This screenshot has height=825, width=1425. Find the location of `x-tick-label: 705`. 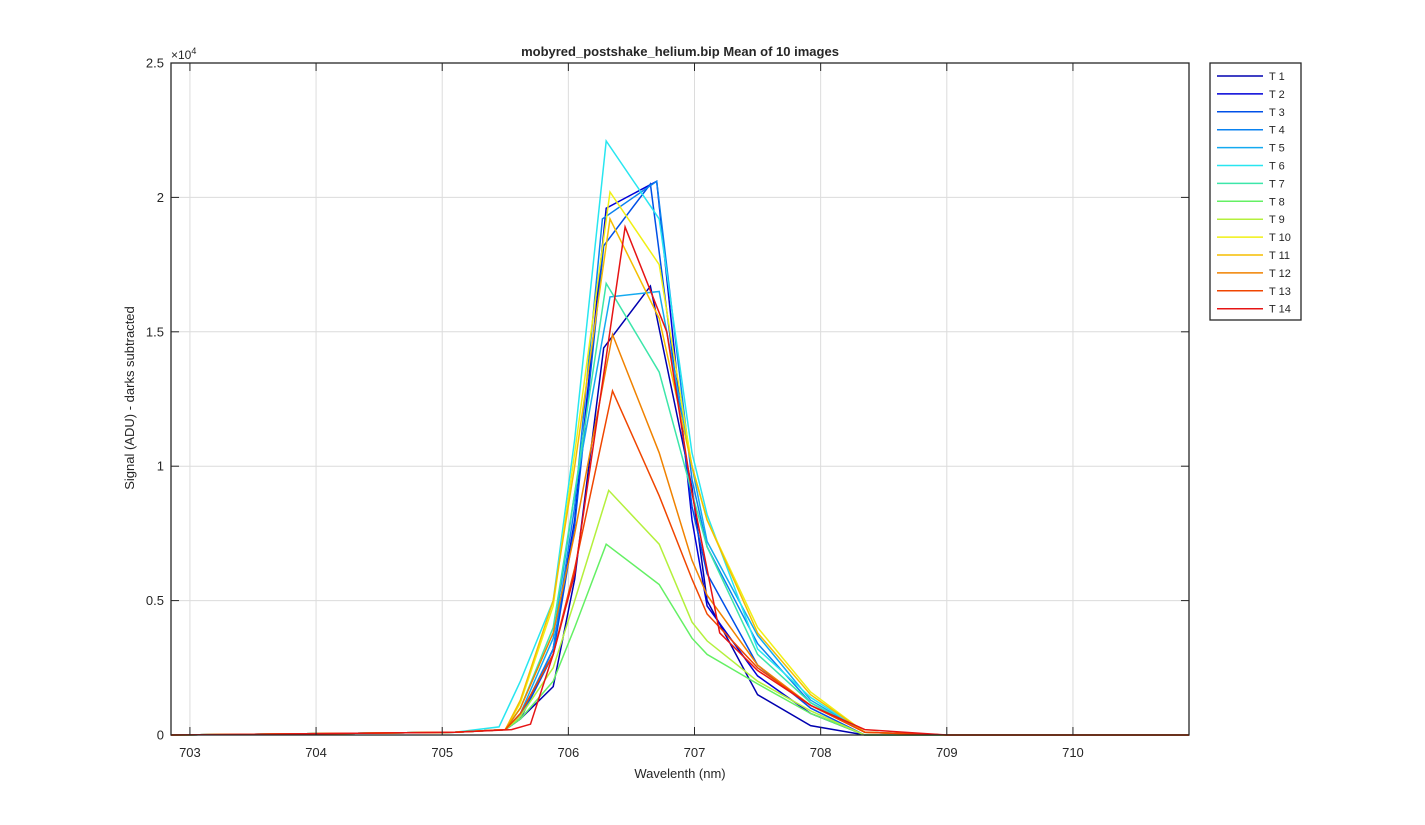

x-tick-label: 705 is located at coordinates (442, 752).